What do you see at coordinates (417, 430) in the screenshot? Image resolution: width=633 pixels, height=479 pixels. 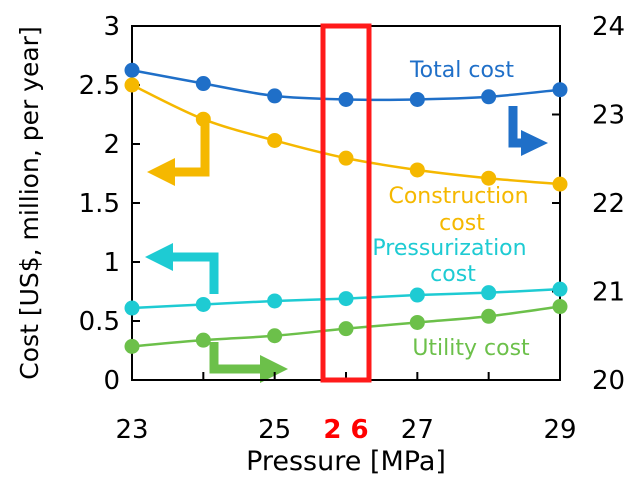 I see `x-tick-label: 27` at bounding box center [417, 430].